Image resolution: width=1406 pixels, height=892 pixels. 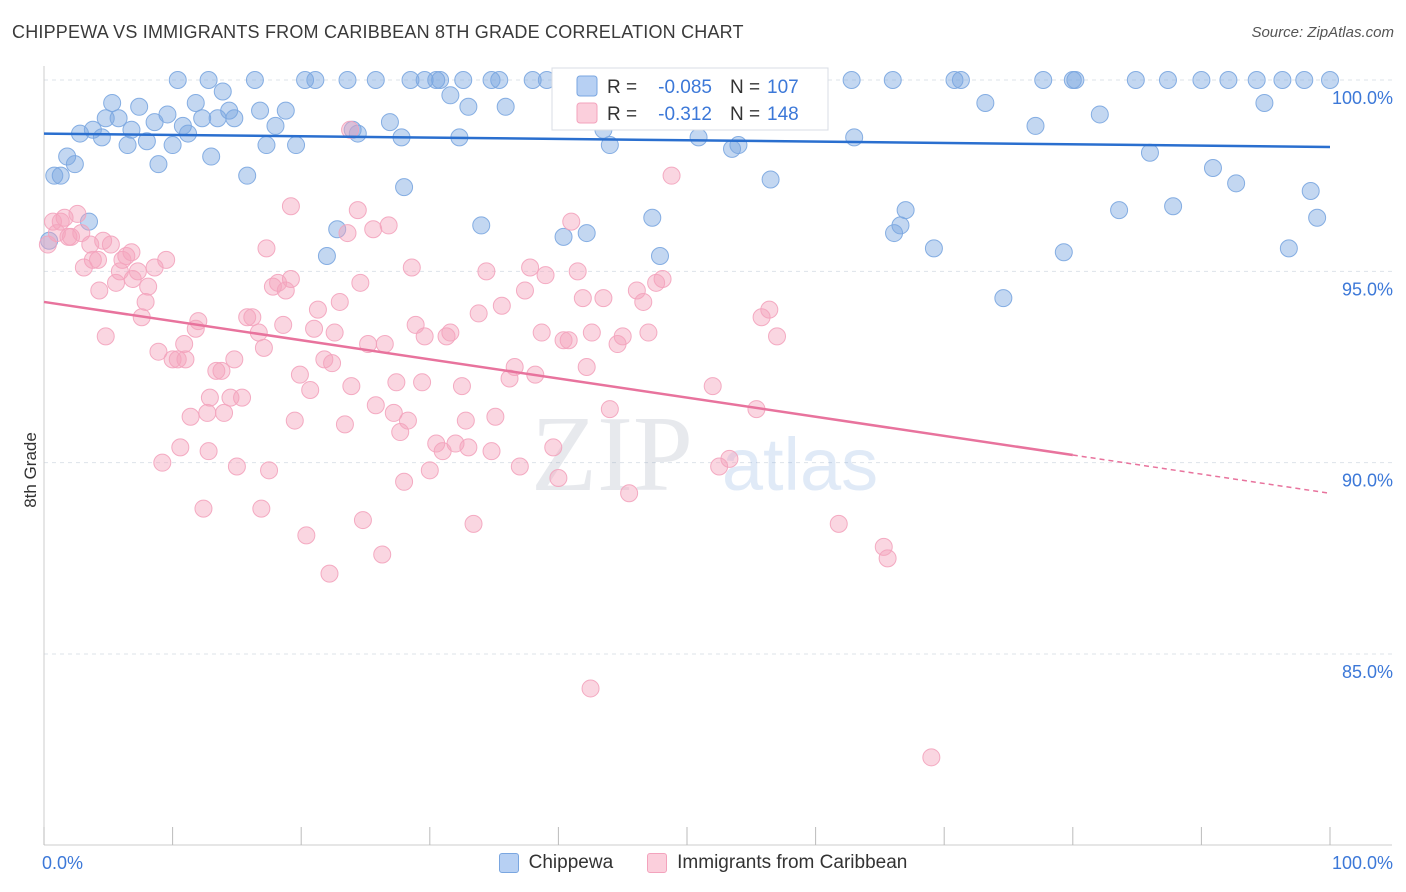 I want to click on legend-item-caribbean: Immigrants from Caribbean, so click(x=777, y=863).